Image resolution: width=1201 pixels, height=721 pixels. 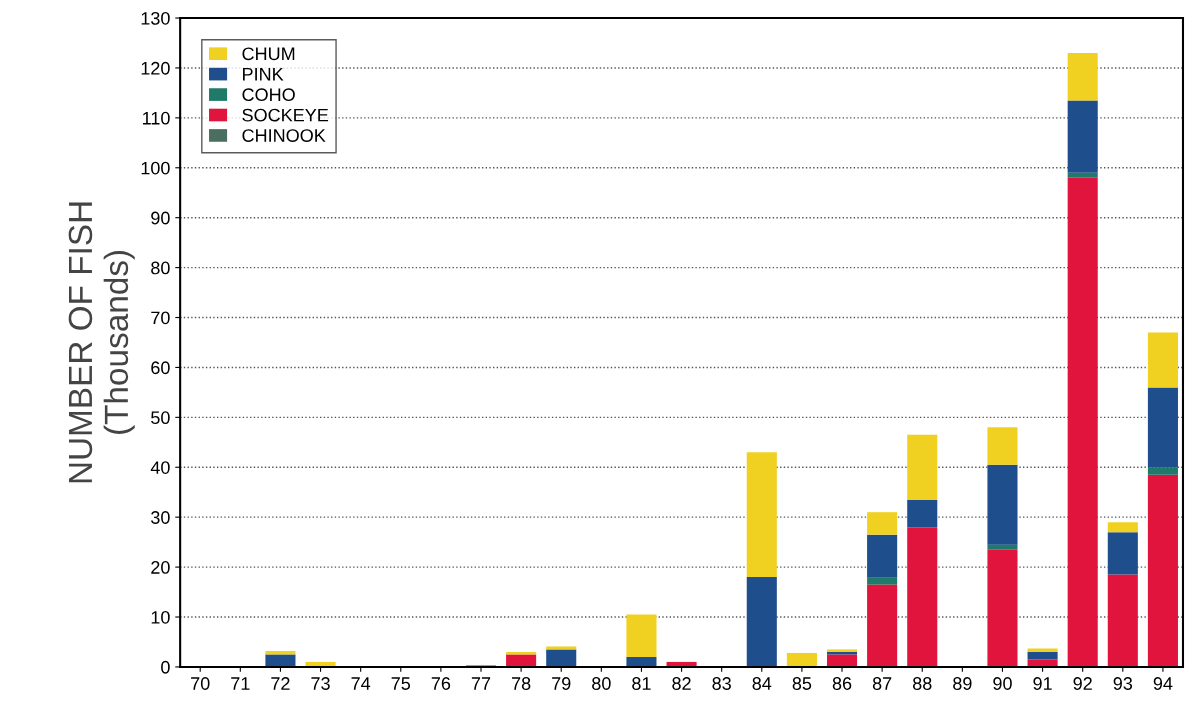 What do you see at coordinates (1042, 683) in the screenshot?
I see `x-tick-label: 91` at bounding box center [1042, 683].